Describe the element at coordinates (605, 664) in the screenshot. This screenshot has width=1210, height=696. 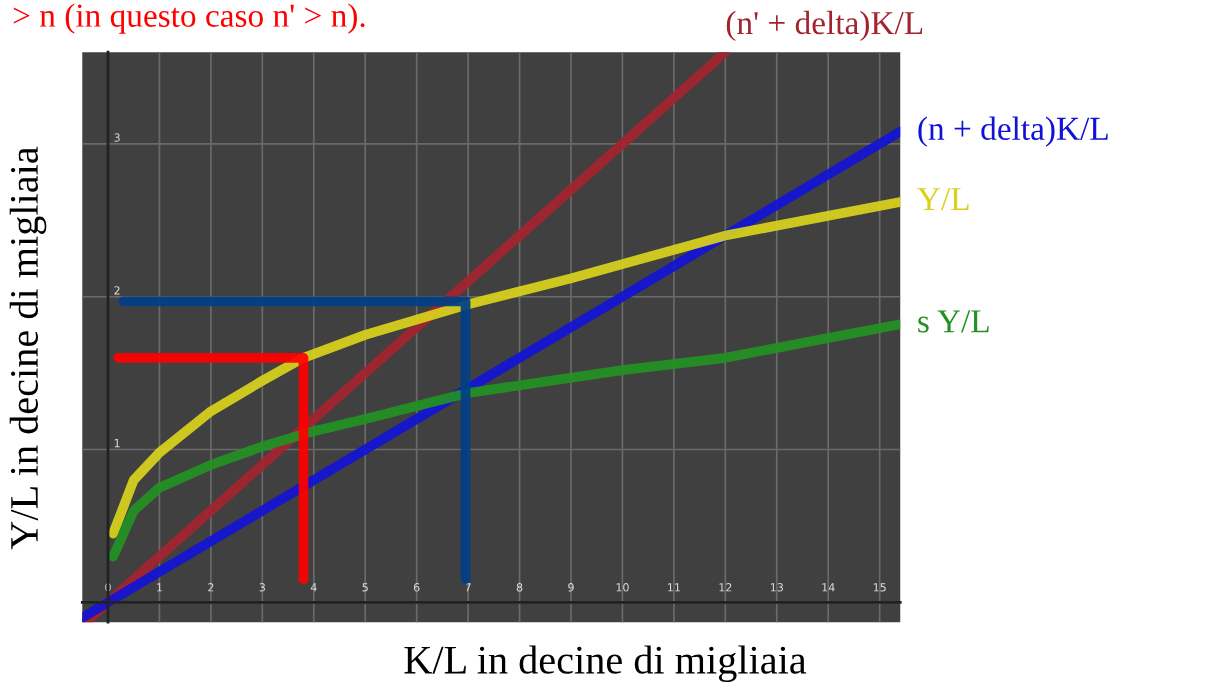
I see `x-axis-title: K/L in decine di migliaia` at that location.